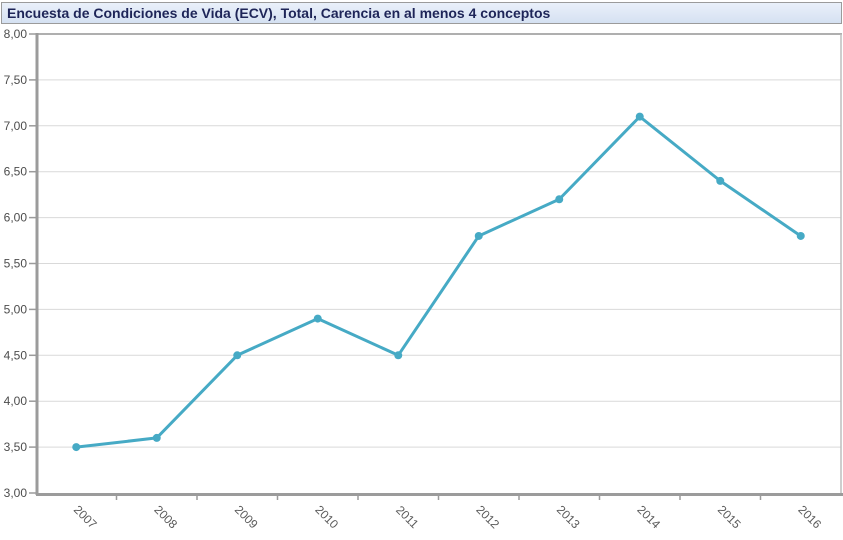 Image resolution: width=843 pixels, height=540 pixels. I want to click on y-axis-label: 7,00, so click(16, 126).